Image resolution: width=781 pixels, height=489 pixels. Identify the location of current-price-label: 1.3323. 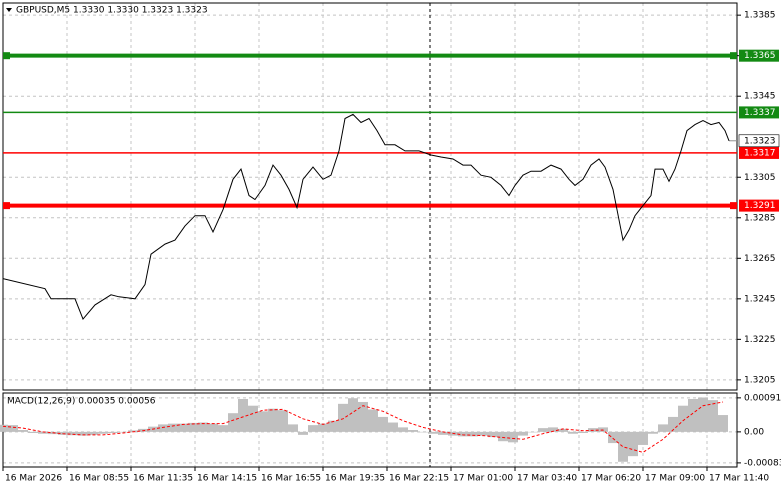
(760, 141).